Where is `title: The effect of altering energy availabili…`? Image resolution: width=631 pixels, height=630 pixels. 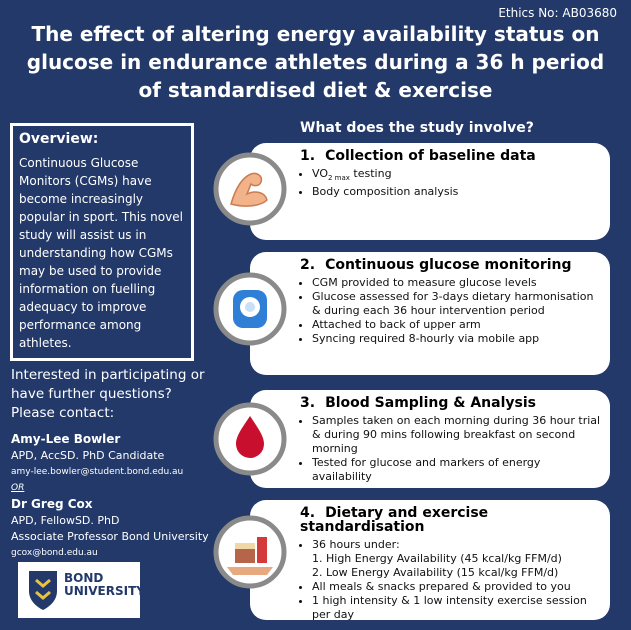 title: The effect of altering energy availabili… is located at coordinates (315, 62).